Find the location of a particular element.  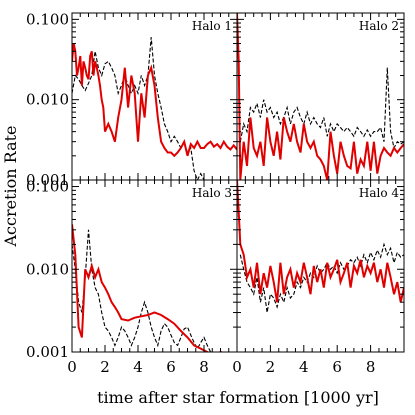

halo-1-red-series is located at coordinates (154, 100).